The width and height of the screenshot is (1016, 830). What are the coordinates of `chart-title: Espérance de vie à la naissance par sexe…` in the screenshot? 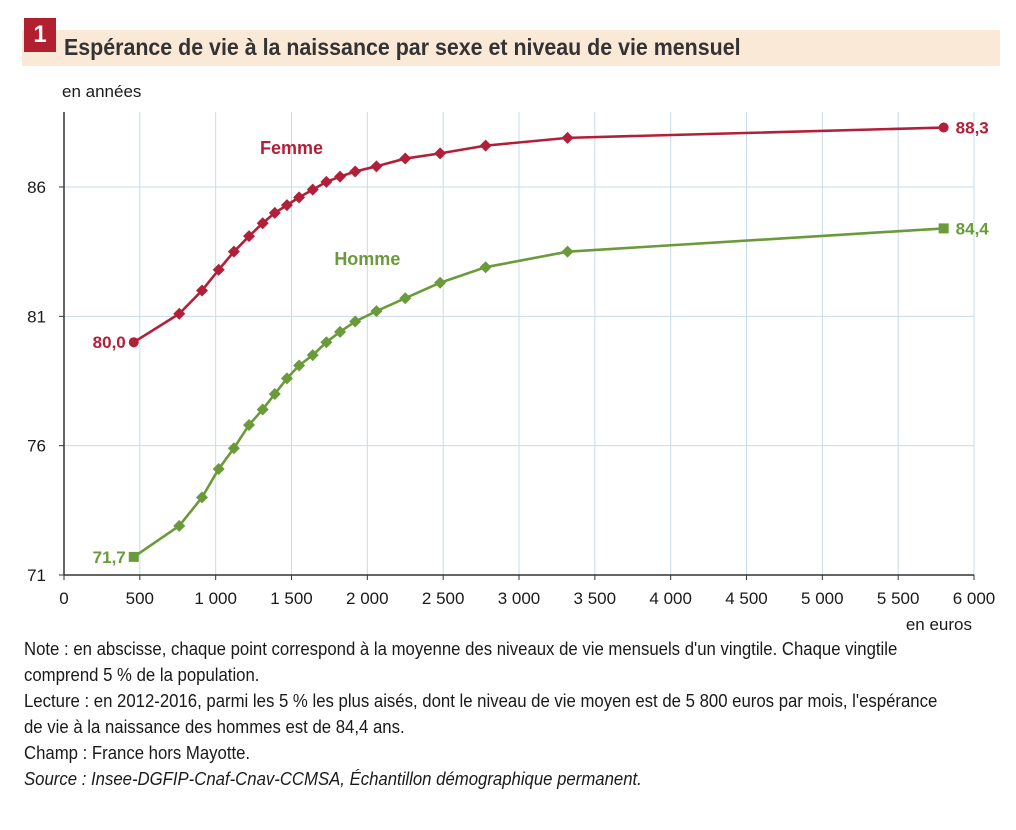 It's located at (402, 47).